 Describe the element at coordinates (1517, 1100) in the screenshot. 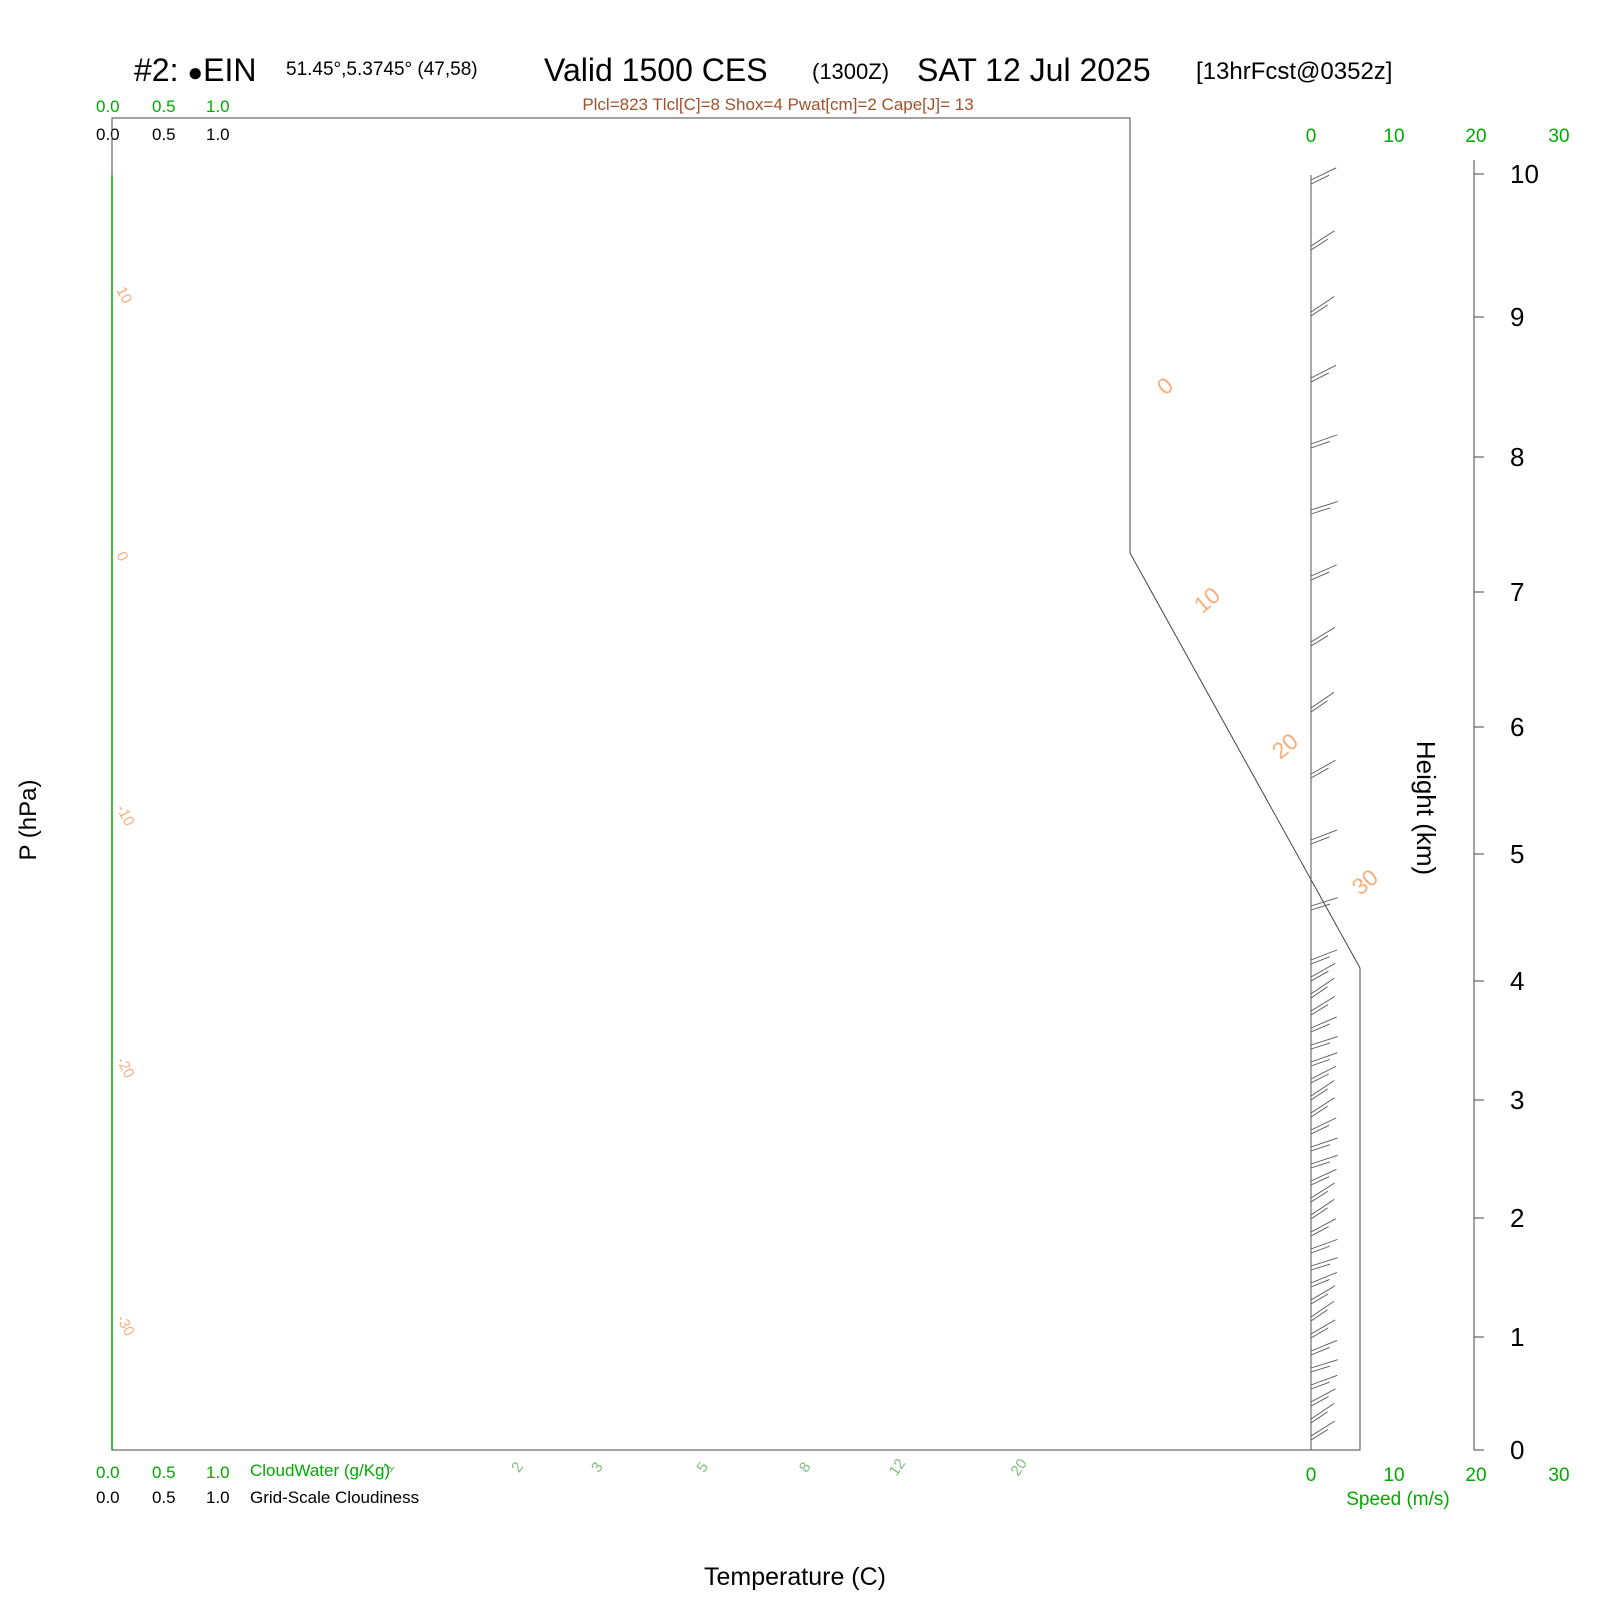

I see `height-tick-label: 3` at that location.